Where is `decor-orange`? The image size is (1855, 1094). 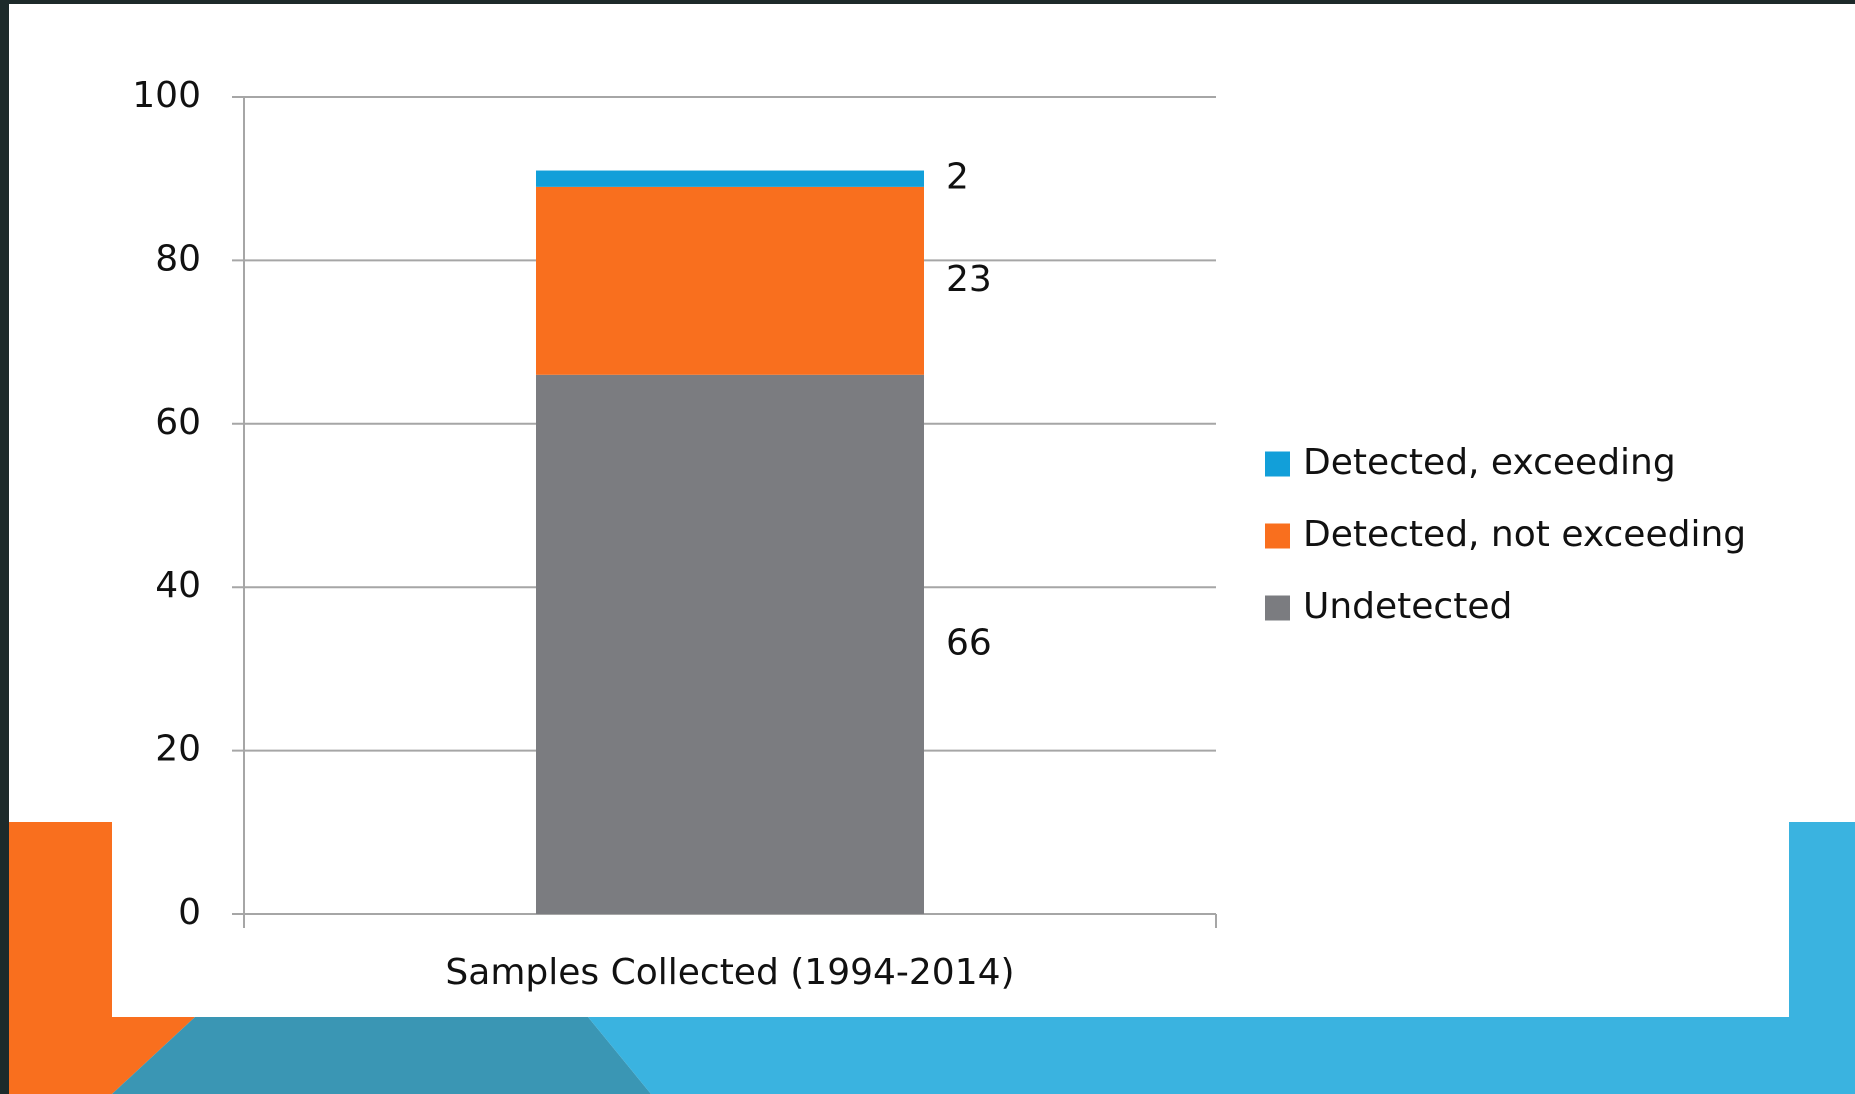 decor-orange is located at coordinates (102, 958).